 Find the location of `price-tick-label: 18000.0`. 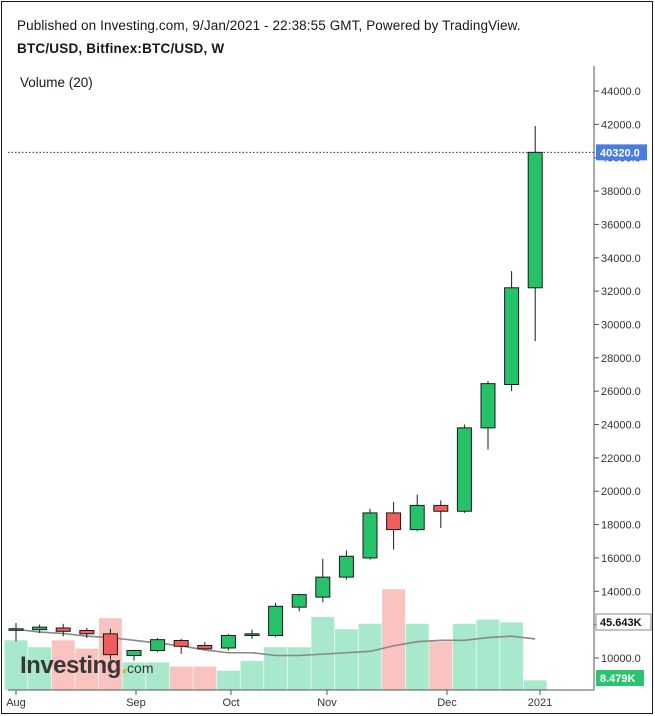

price-tick-label: 18000.0 is located at coordinates (621, 526).